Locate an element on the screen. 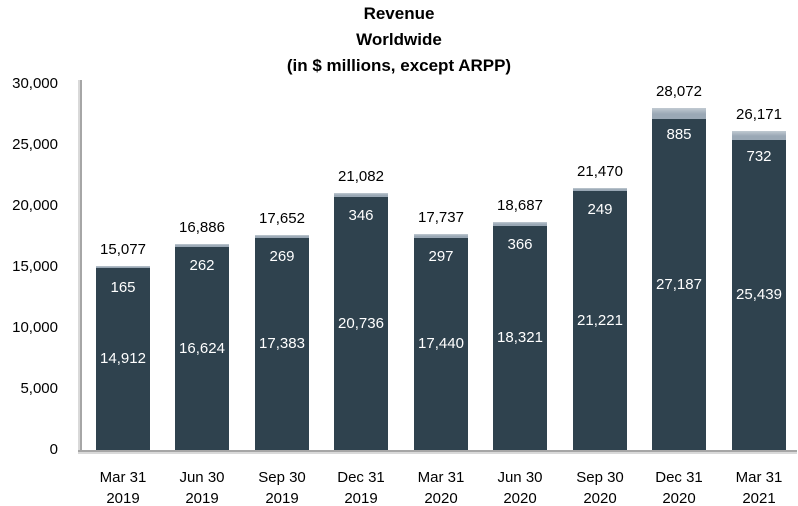 The width and height of the screenshot is (798, 506). bar-base-segment: 732 25,439 is located at coordinates (759, 295).